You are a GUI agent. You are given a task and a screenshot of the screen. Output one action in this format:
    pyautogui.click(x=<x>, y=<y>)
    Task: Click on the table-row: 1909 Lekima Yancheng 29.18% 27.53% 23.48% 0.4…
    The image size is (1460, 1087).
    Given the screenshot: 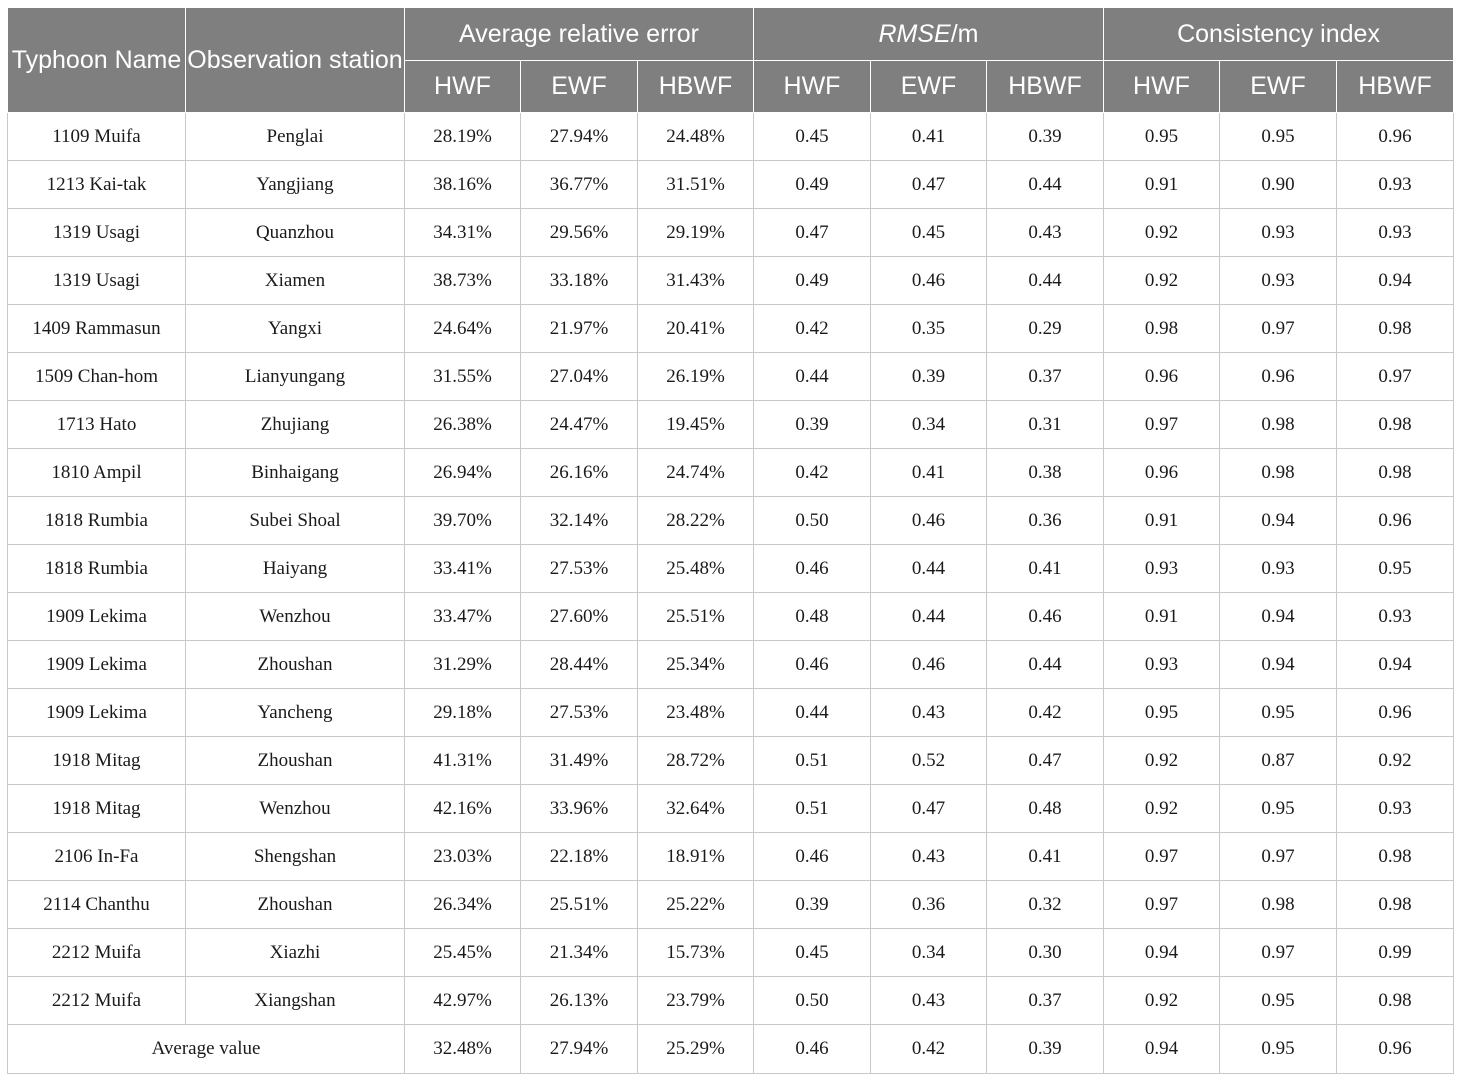 What is the action you would take?
    pyautogui.click(x=731, y=712)
    